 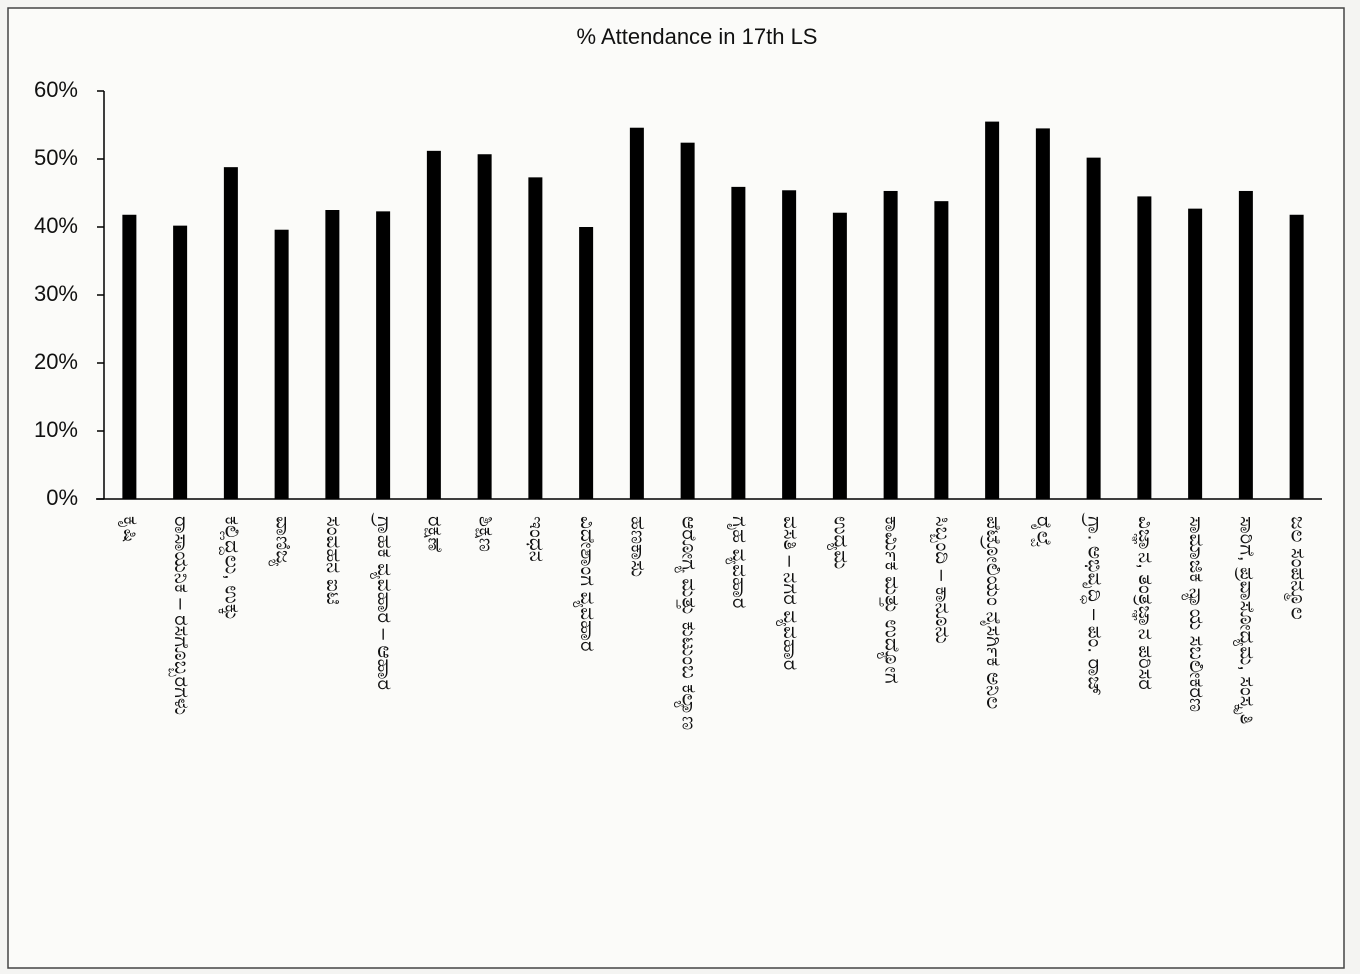 I want to click on chart-title: % Attendance in 17th LS, so click(x=697, y=36).